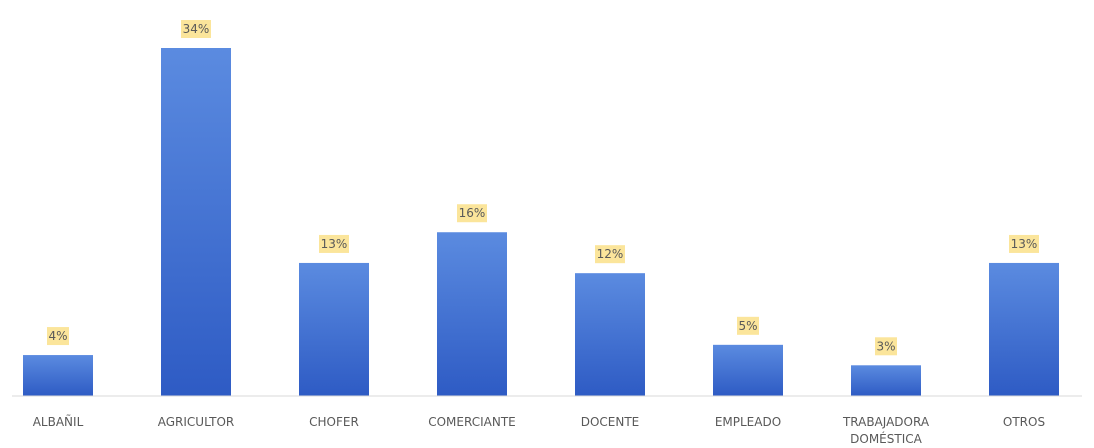 This screenshot has height=448, width=1094. What do you see at coordinates (748, 422) in the screenshot?
I see `category-label-5: EMPLEADO` at bounding box center [748, 422].